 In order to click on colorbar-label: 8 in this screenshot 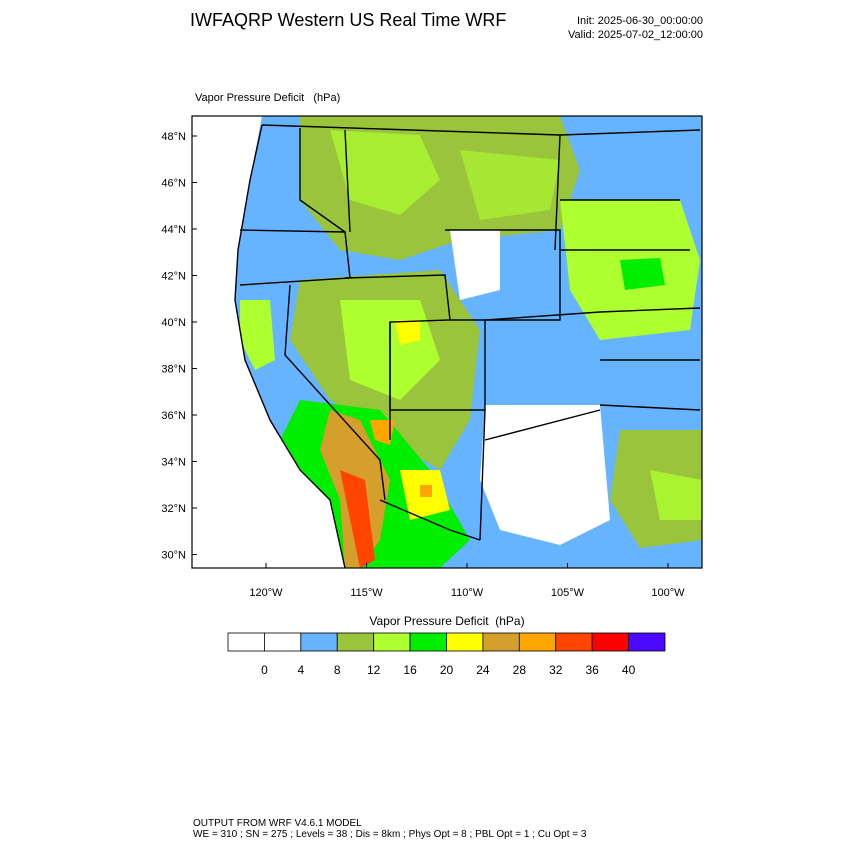, I will do `click(337, 670)`.